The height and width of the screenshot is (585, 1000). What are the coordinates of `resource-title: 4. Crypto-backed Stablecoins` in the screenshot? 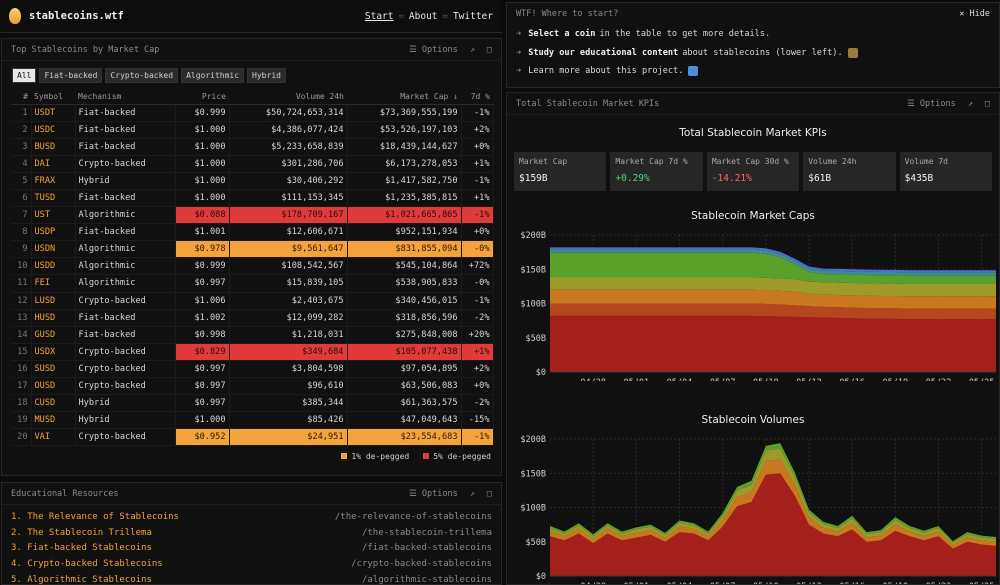 It's located at (87, 563).